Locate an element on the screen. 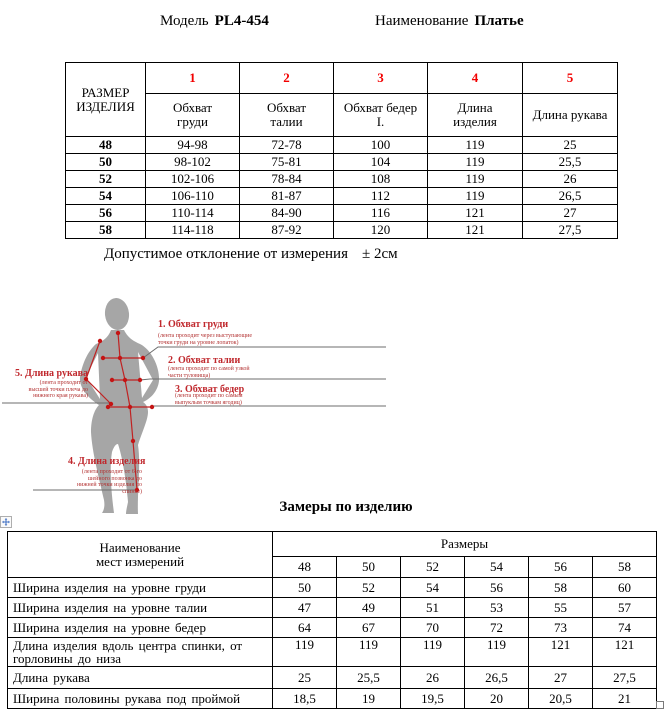 The height and width of the screenshot is (715, 667). table-row: Длина рукава 25 25,5 26 26,5 27 27,5 is located at coordinates (332, 677).